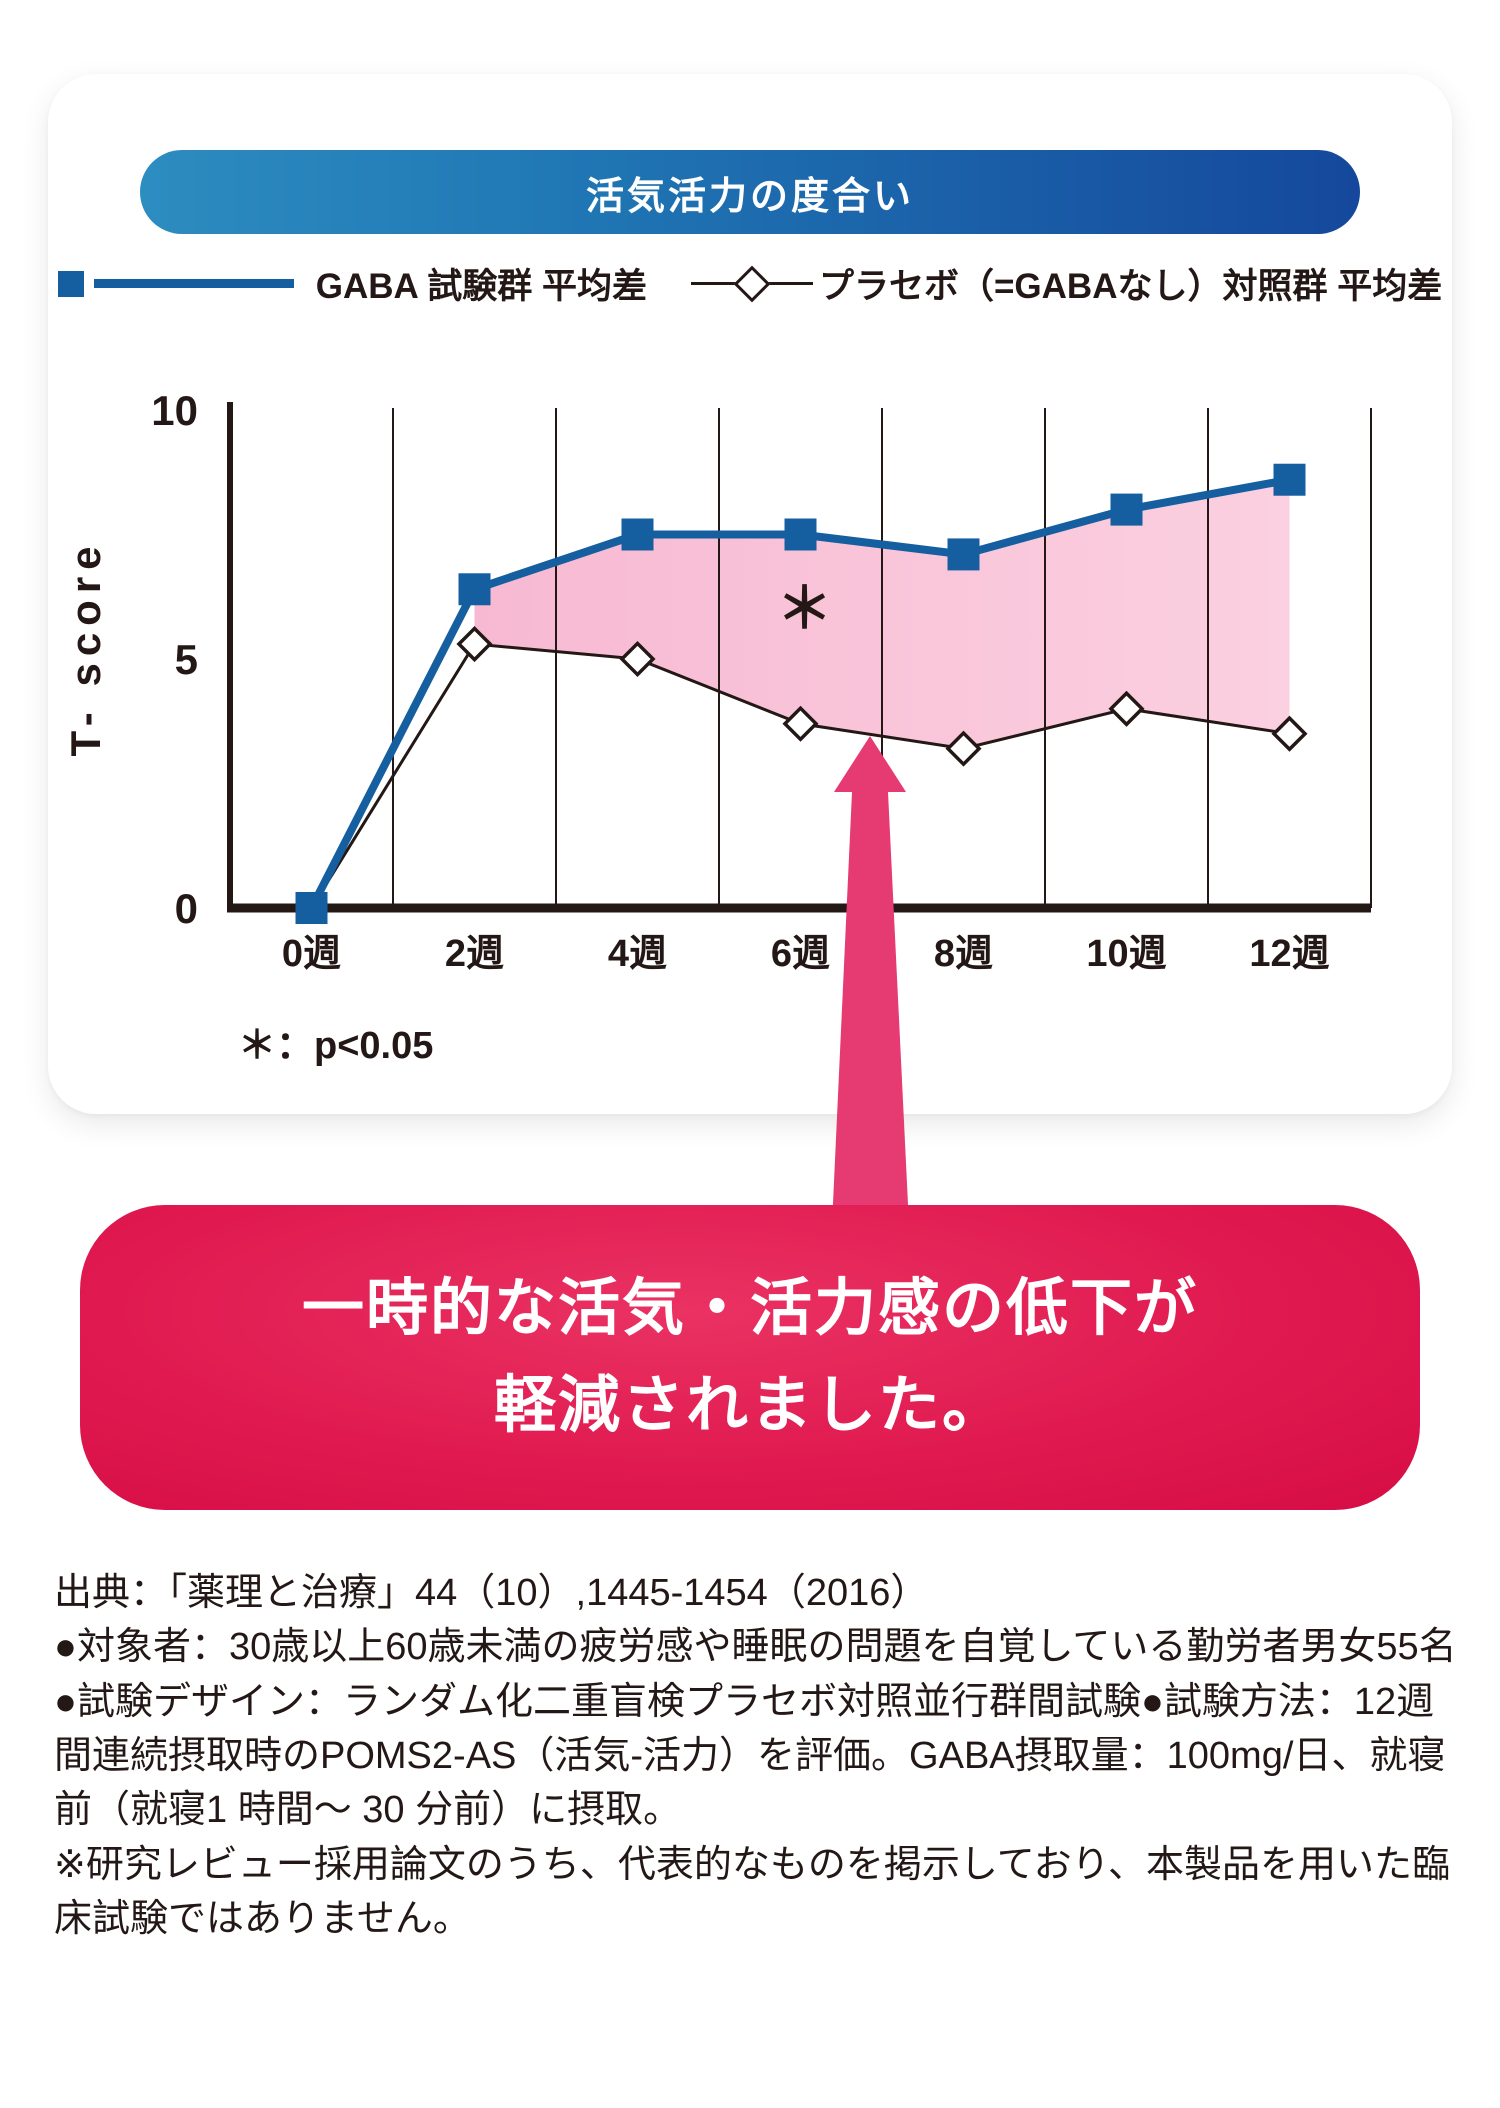 This screenshot has height=2108, width=1500. I want to click on x-tick-label: 12週, so click(1289, 954).